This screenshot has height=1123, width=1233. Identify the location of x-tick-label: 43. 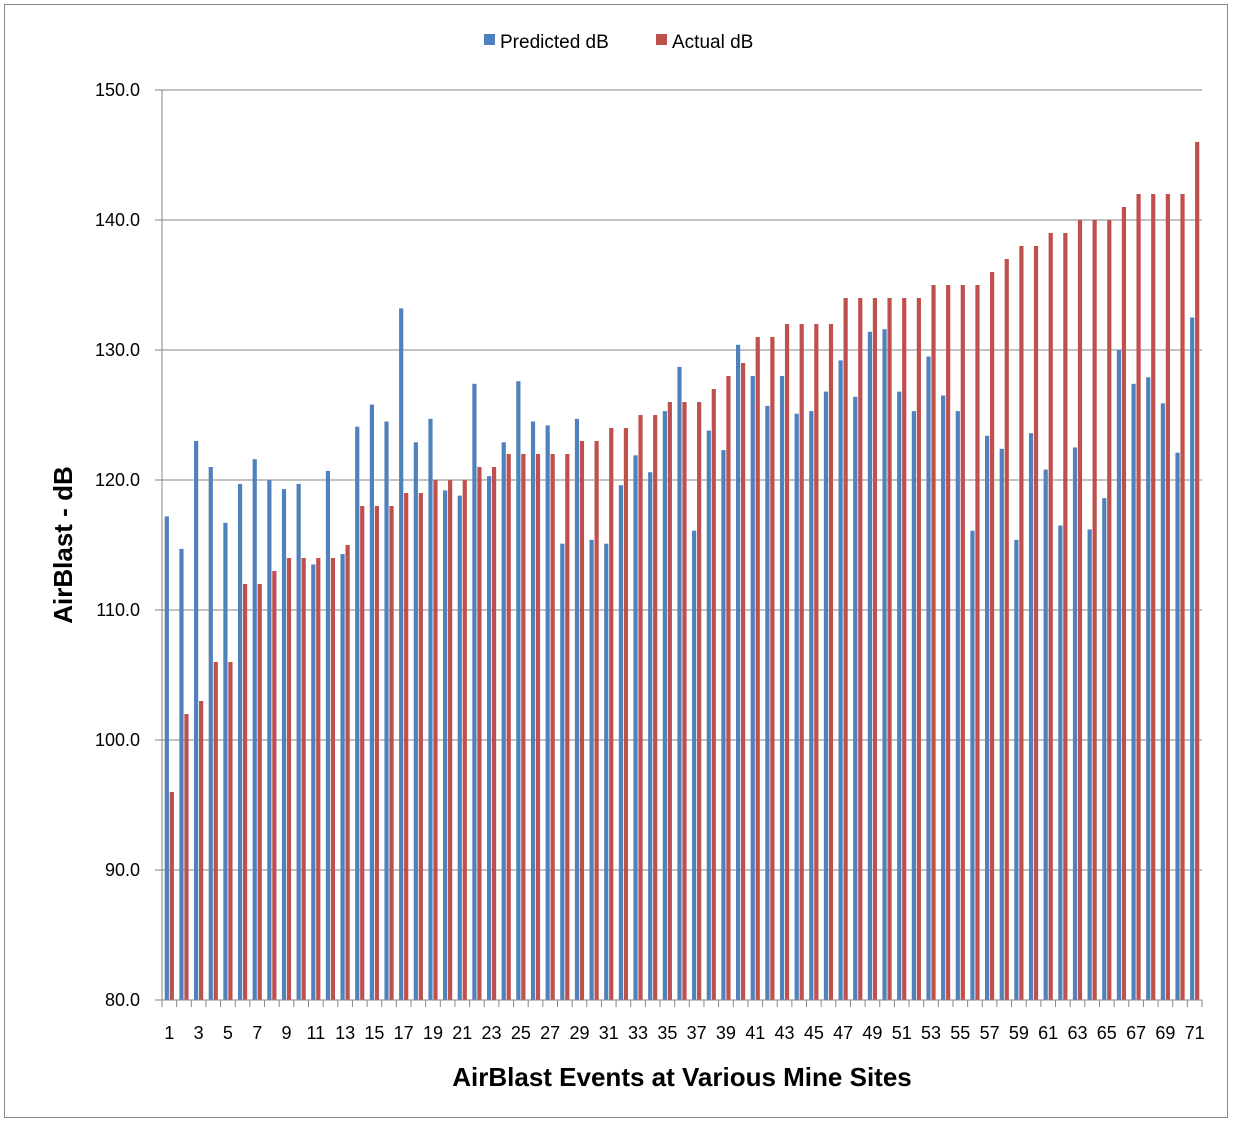
(785, 1033).